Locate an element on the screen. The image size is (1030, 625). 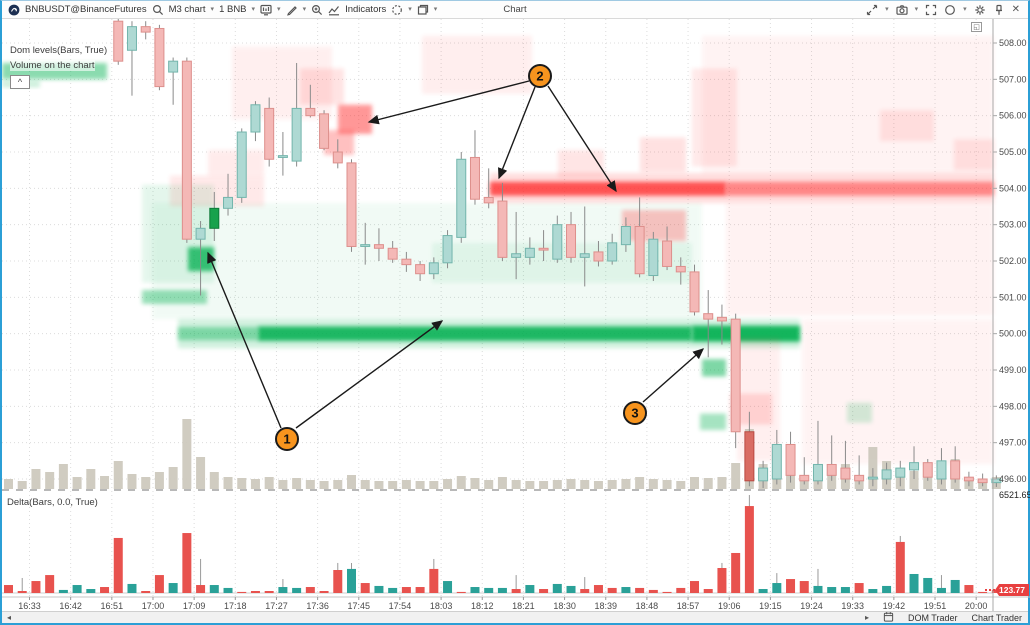
indicator-label-dom-levels: Dom levels(Bars, True) is located at coordinates (59, 50).